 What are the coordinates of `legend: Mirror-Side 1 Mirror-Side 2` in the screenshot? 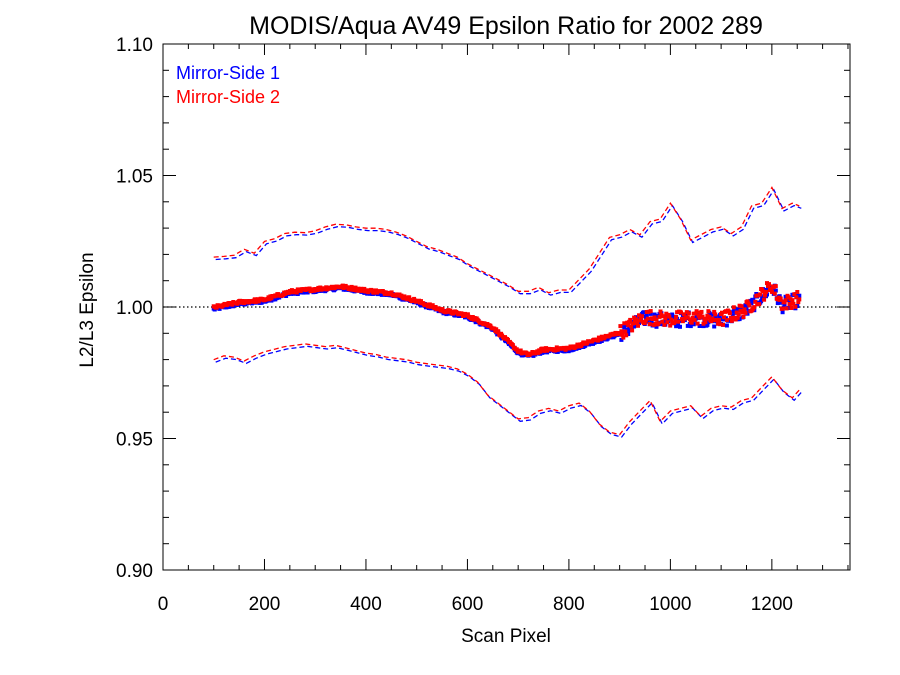 It's located at (228, 85).